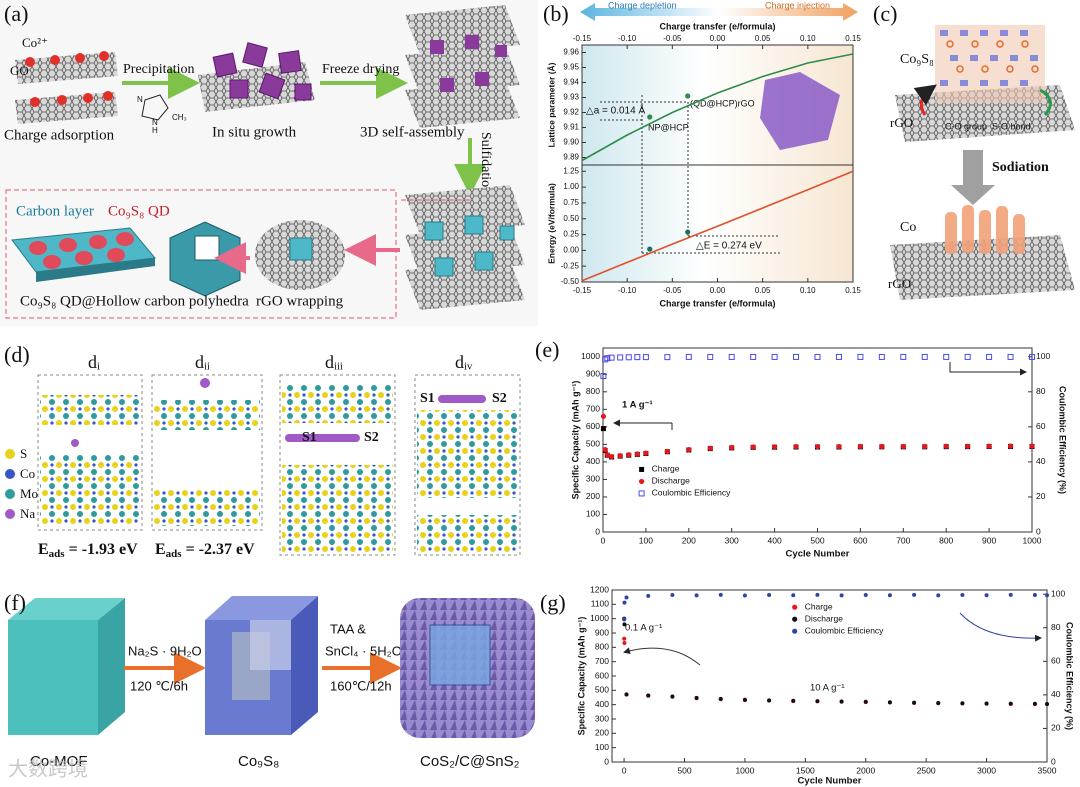  I want to click on y2-tick-label: 0, so click(1038, 531).